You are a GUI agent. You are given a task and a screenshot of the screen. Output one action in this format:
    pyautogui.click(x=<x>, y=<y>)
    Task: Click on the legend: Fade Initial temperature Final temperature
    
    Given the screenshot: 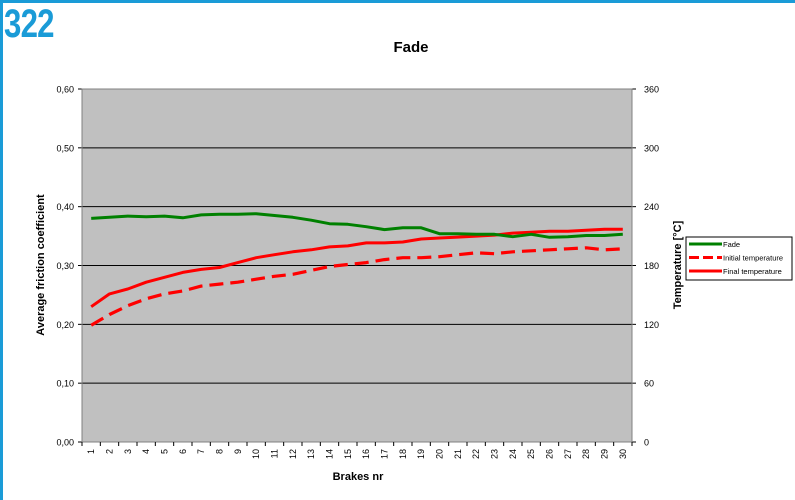 What is the action you would take?
    pyautogui.click(x=739, y=258)
    